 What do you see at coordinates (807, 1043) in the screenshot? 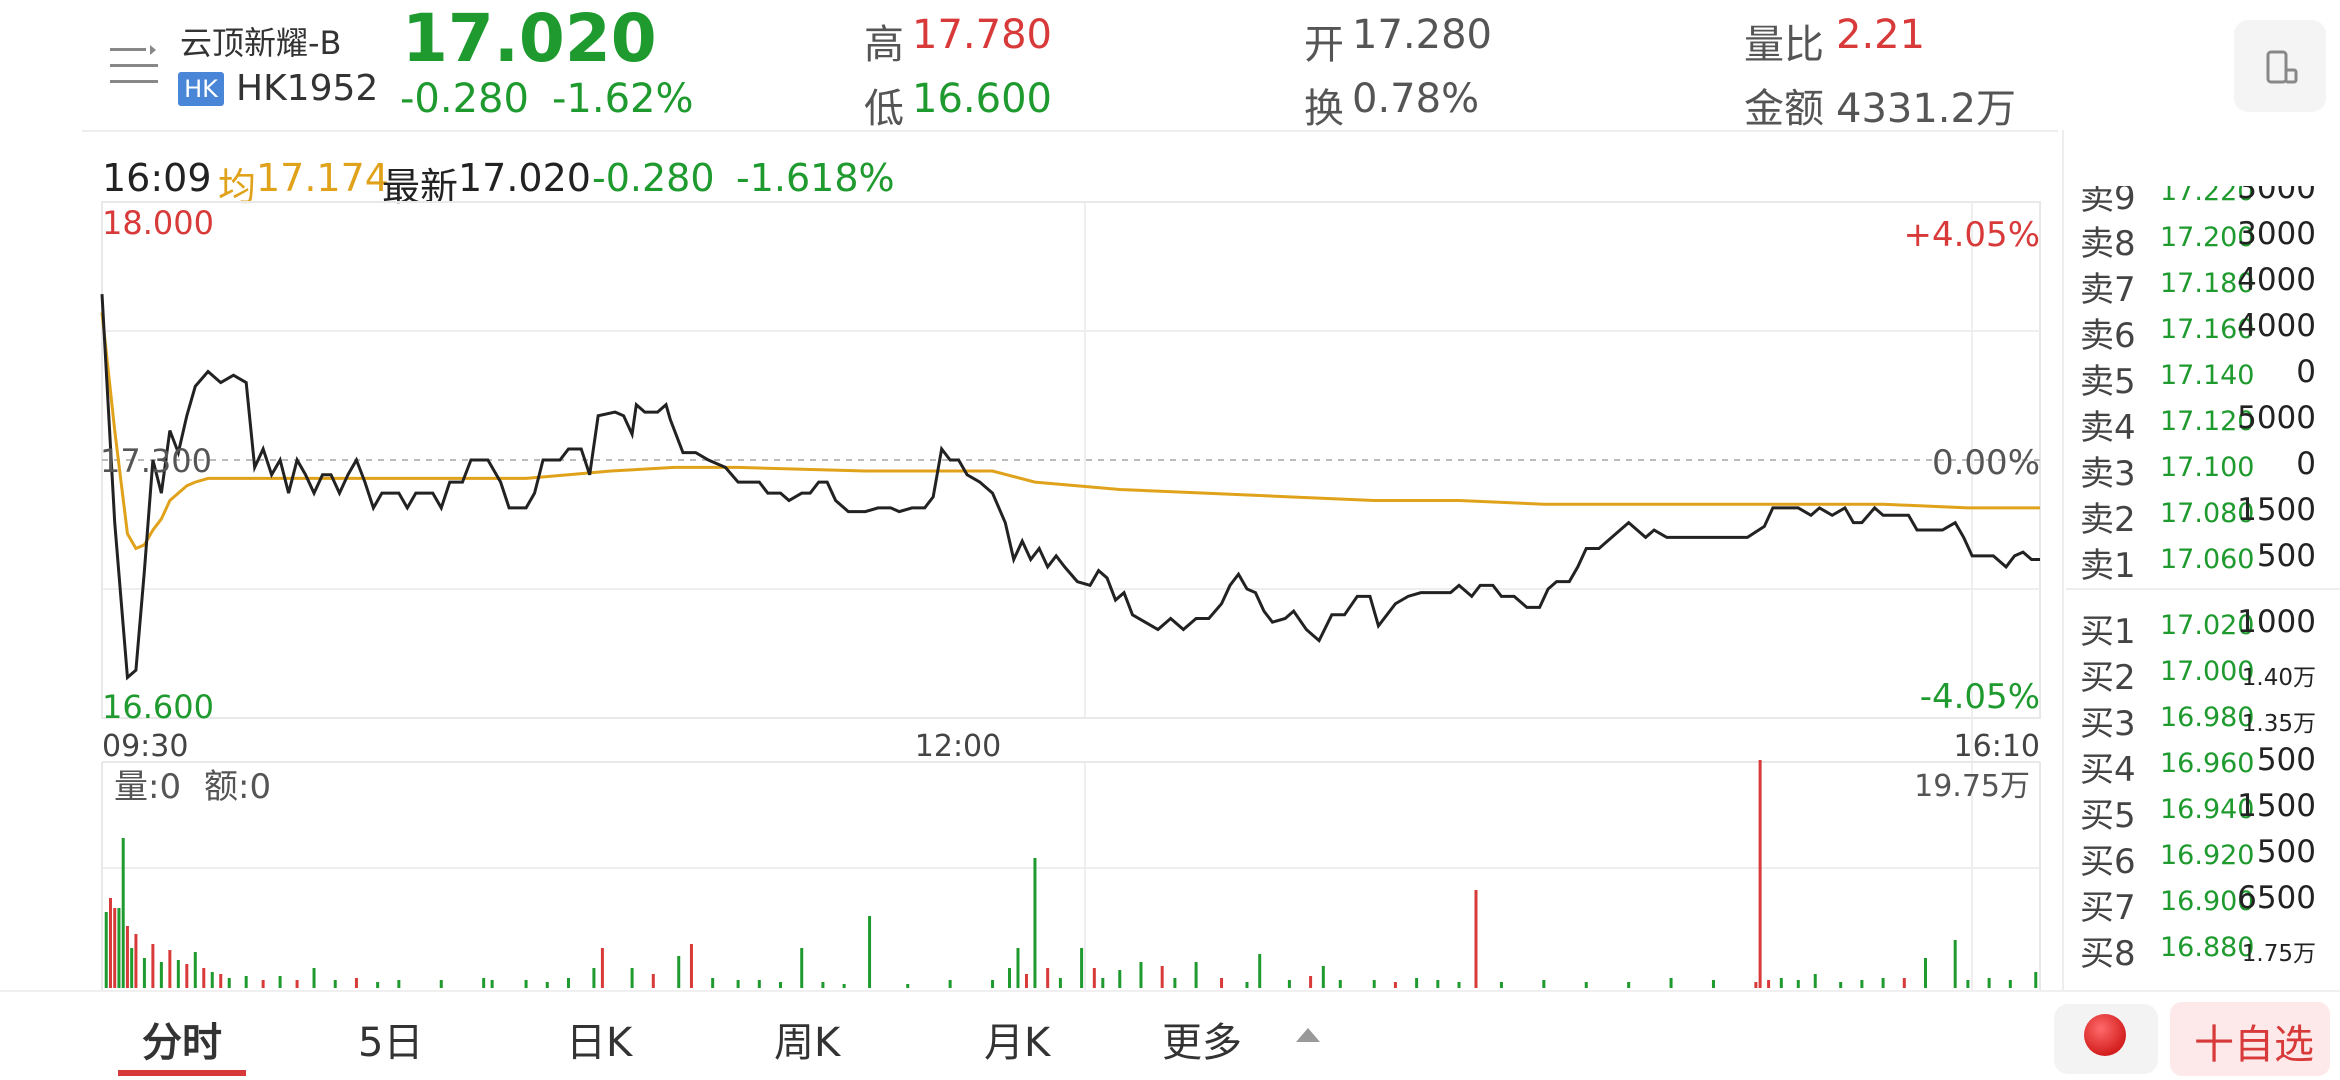
I see `tab-week-k: 周K` at bounding box center [807, 1043].